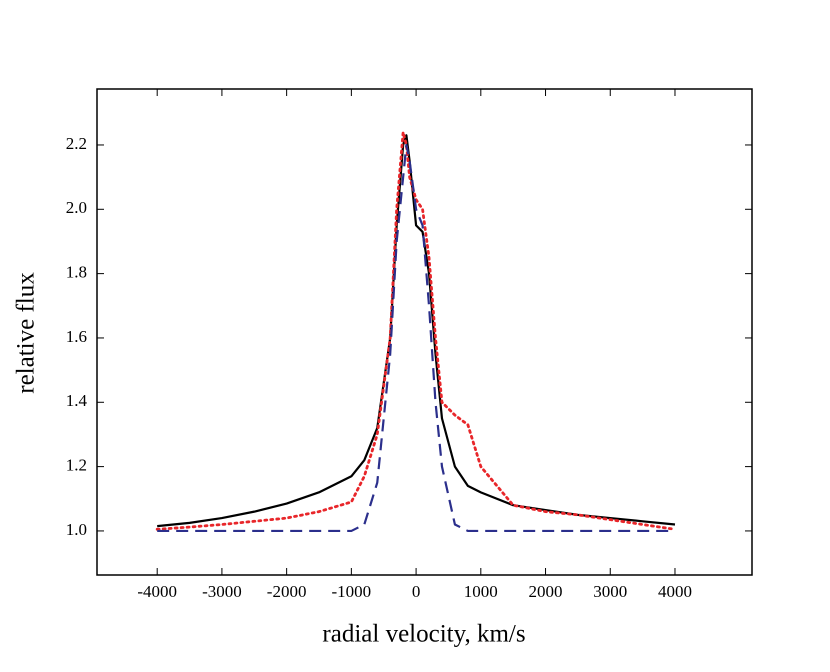 The image size is (830, 672). I want to click on y-tick-label: 2.0, so click(76, 207).